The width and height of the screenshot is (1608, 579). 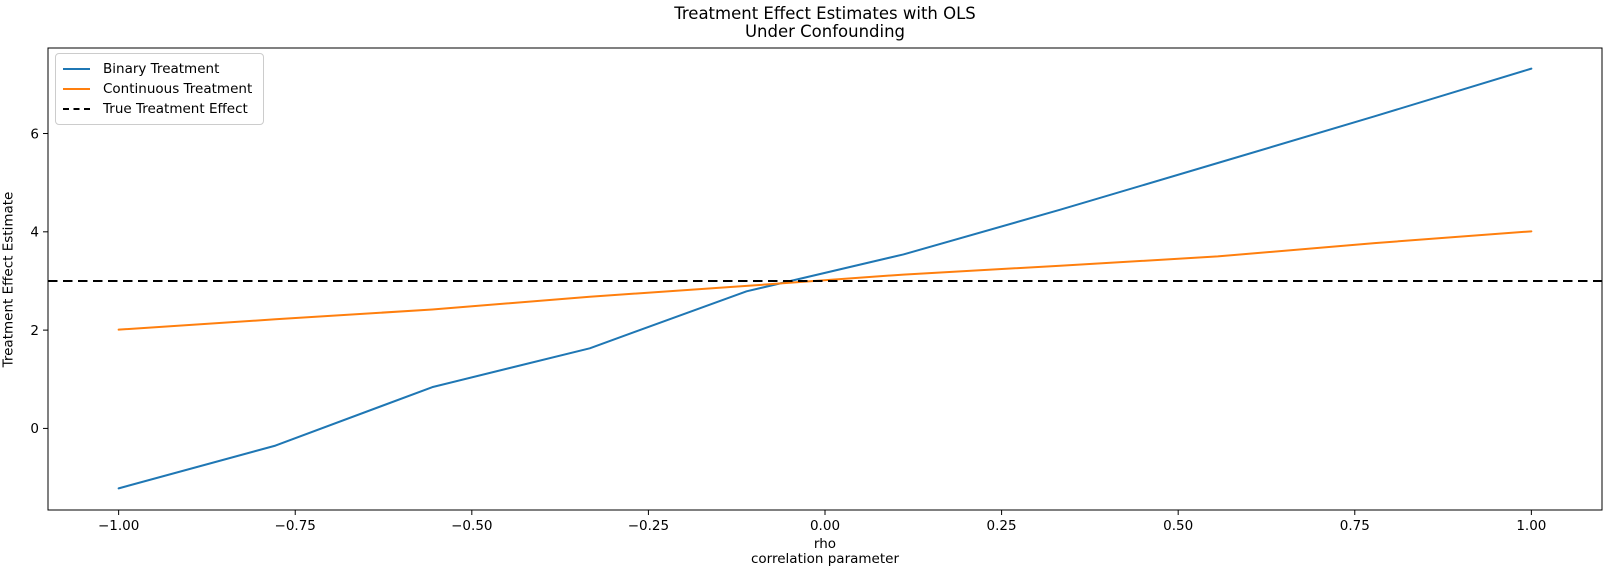 I want to click on x-axis-label-line1: rho, so click(x=825, y=544).